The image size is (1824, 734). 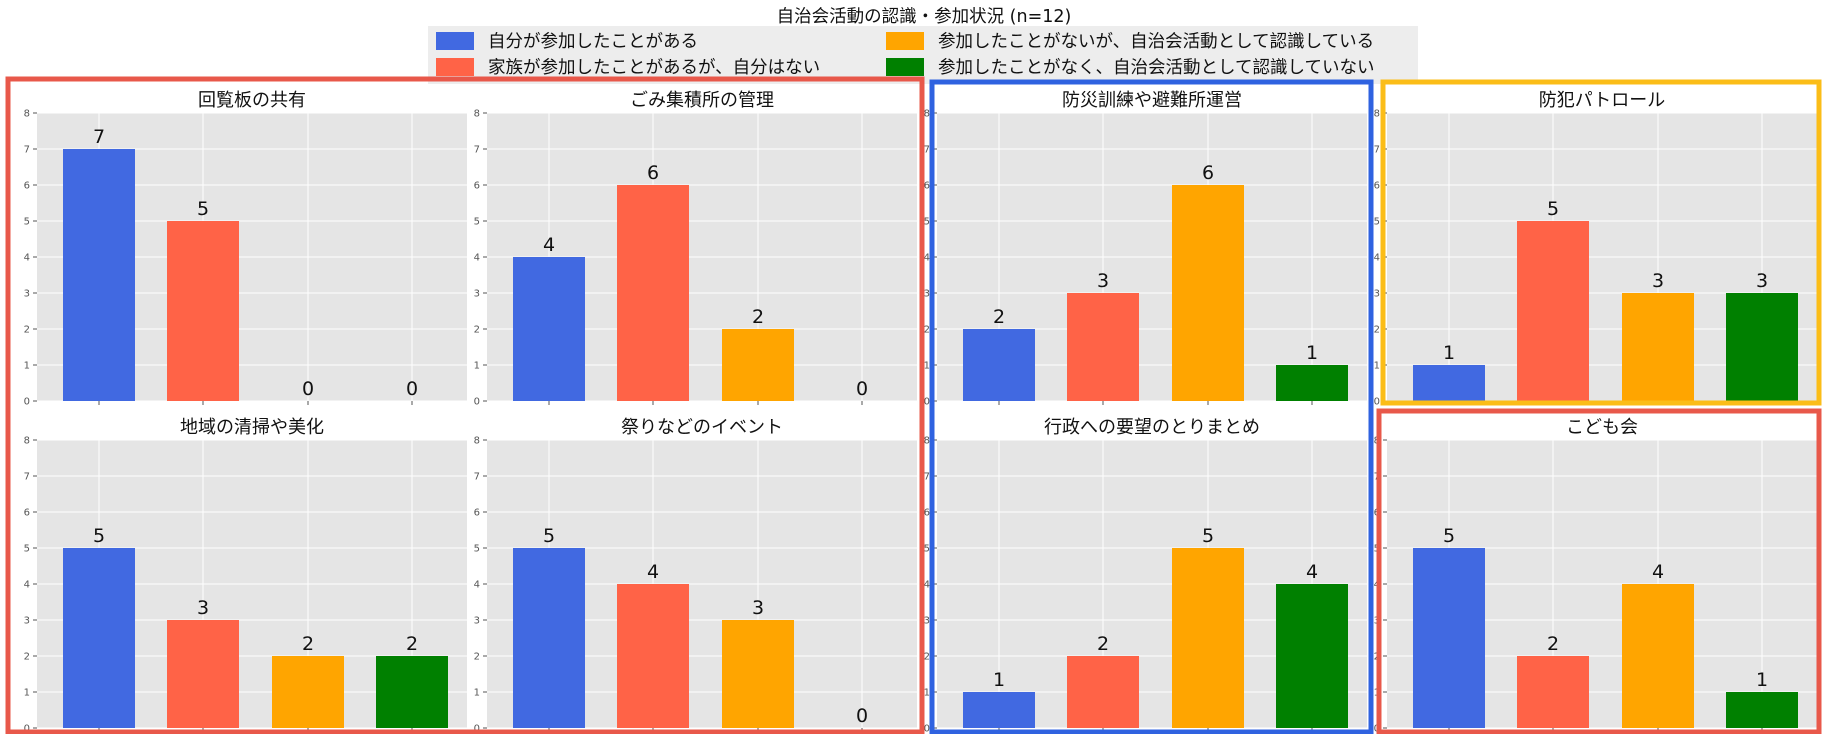 What do you see at coordinates (1156, 68) in the screenshot?
I see `legend-label: 参加したことがなく、自治会活動として認識していない` at bounding box center [1156, 68].